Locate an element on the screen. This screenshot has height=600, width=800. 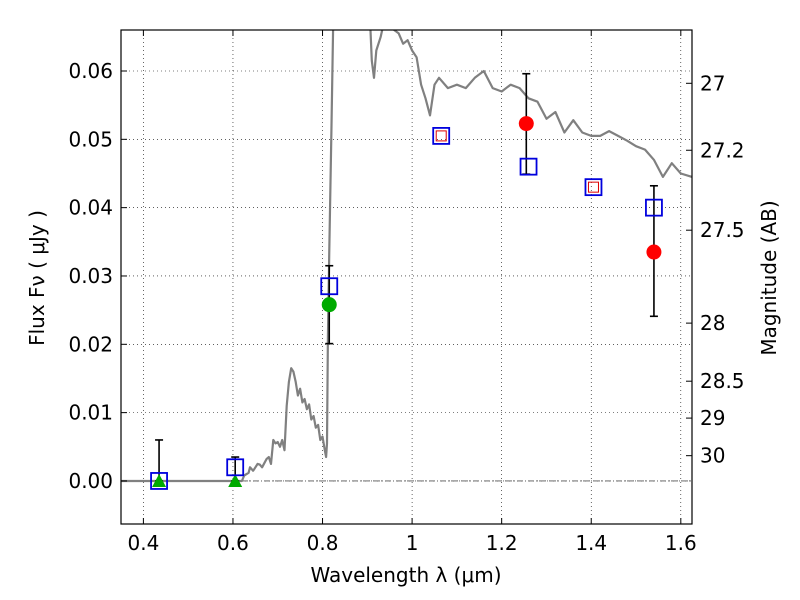
y-axis-ticks: 0.00 0.01 0.02 0.03 0.04 0.05 0.06 is located at coordinates (97, 276).